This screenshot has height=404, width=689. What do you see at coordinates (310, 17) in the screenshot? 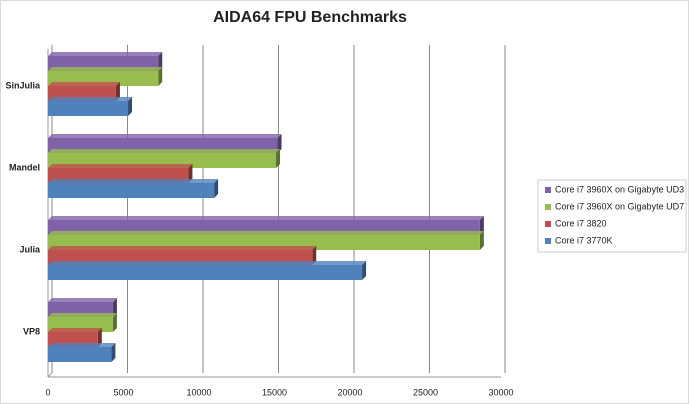
I see `chart-title: AIDA64 FPU Benchmarks` at bounding box center [310, 17].